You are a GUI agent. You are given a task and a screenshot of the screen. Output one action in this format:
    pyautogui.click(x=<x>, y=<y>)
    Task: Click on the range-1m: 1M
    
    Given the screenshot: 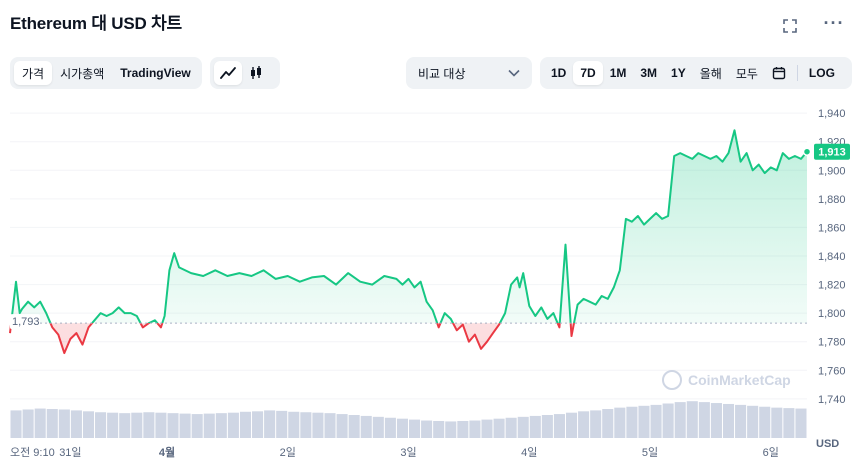 What is the action you would take?
    pyautogui.click(x=618, y=73)
    